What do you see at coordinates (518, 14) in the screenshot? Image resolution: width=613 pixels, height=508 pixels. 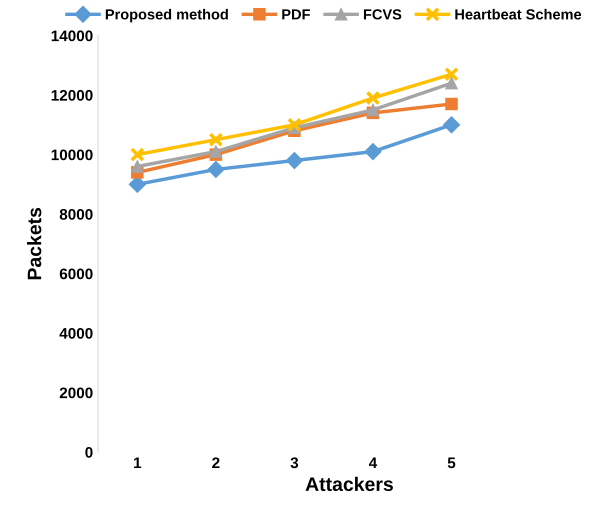 I see `legend-label: Heartbeat Scheme` at bounding box center [518, 14].